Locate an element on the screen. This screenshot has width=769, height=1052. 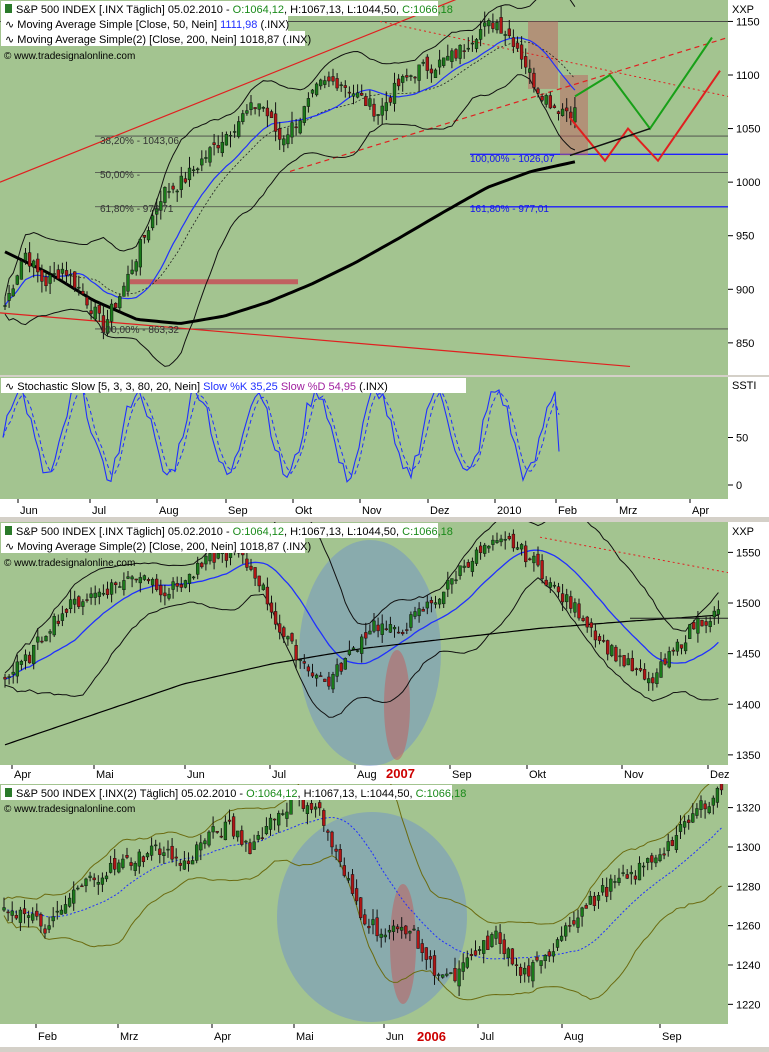
svg-text: © www.tradesignalonline.com is located at coordinates (69, 563).